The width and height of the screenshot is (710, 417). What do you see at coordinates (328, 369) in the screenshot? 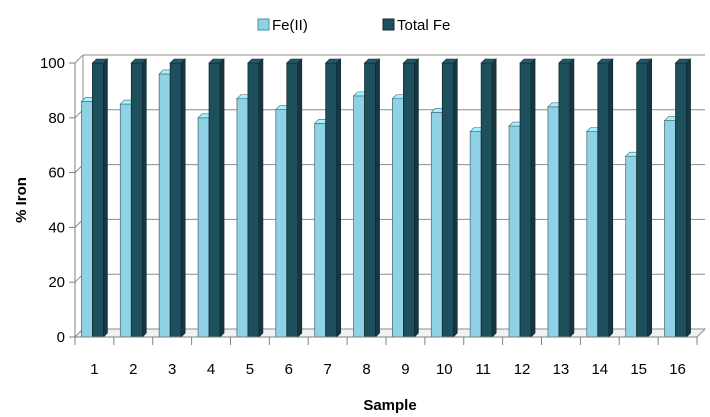
I see `x-tick-label: 7` at bounding box center [328, 369].